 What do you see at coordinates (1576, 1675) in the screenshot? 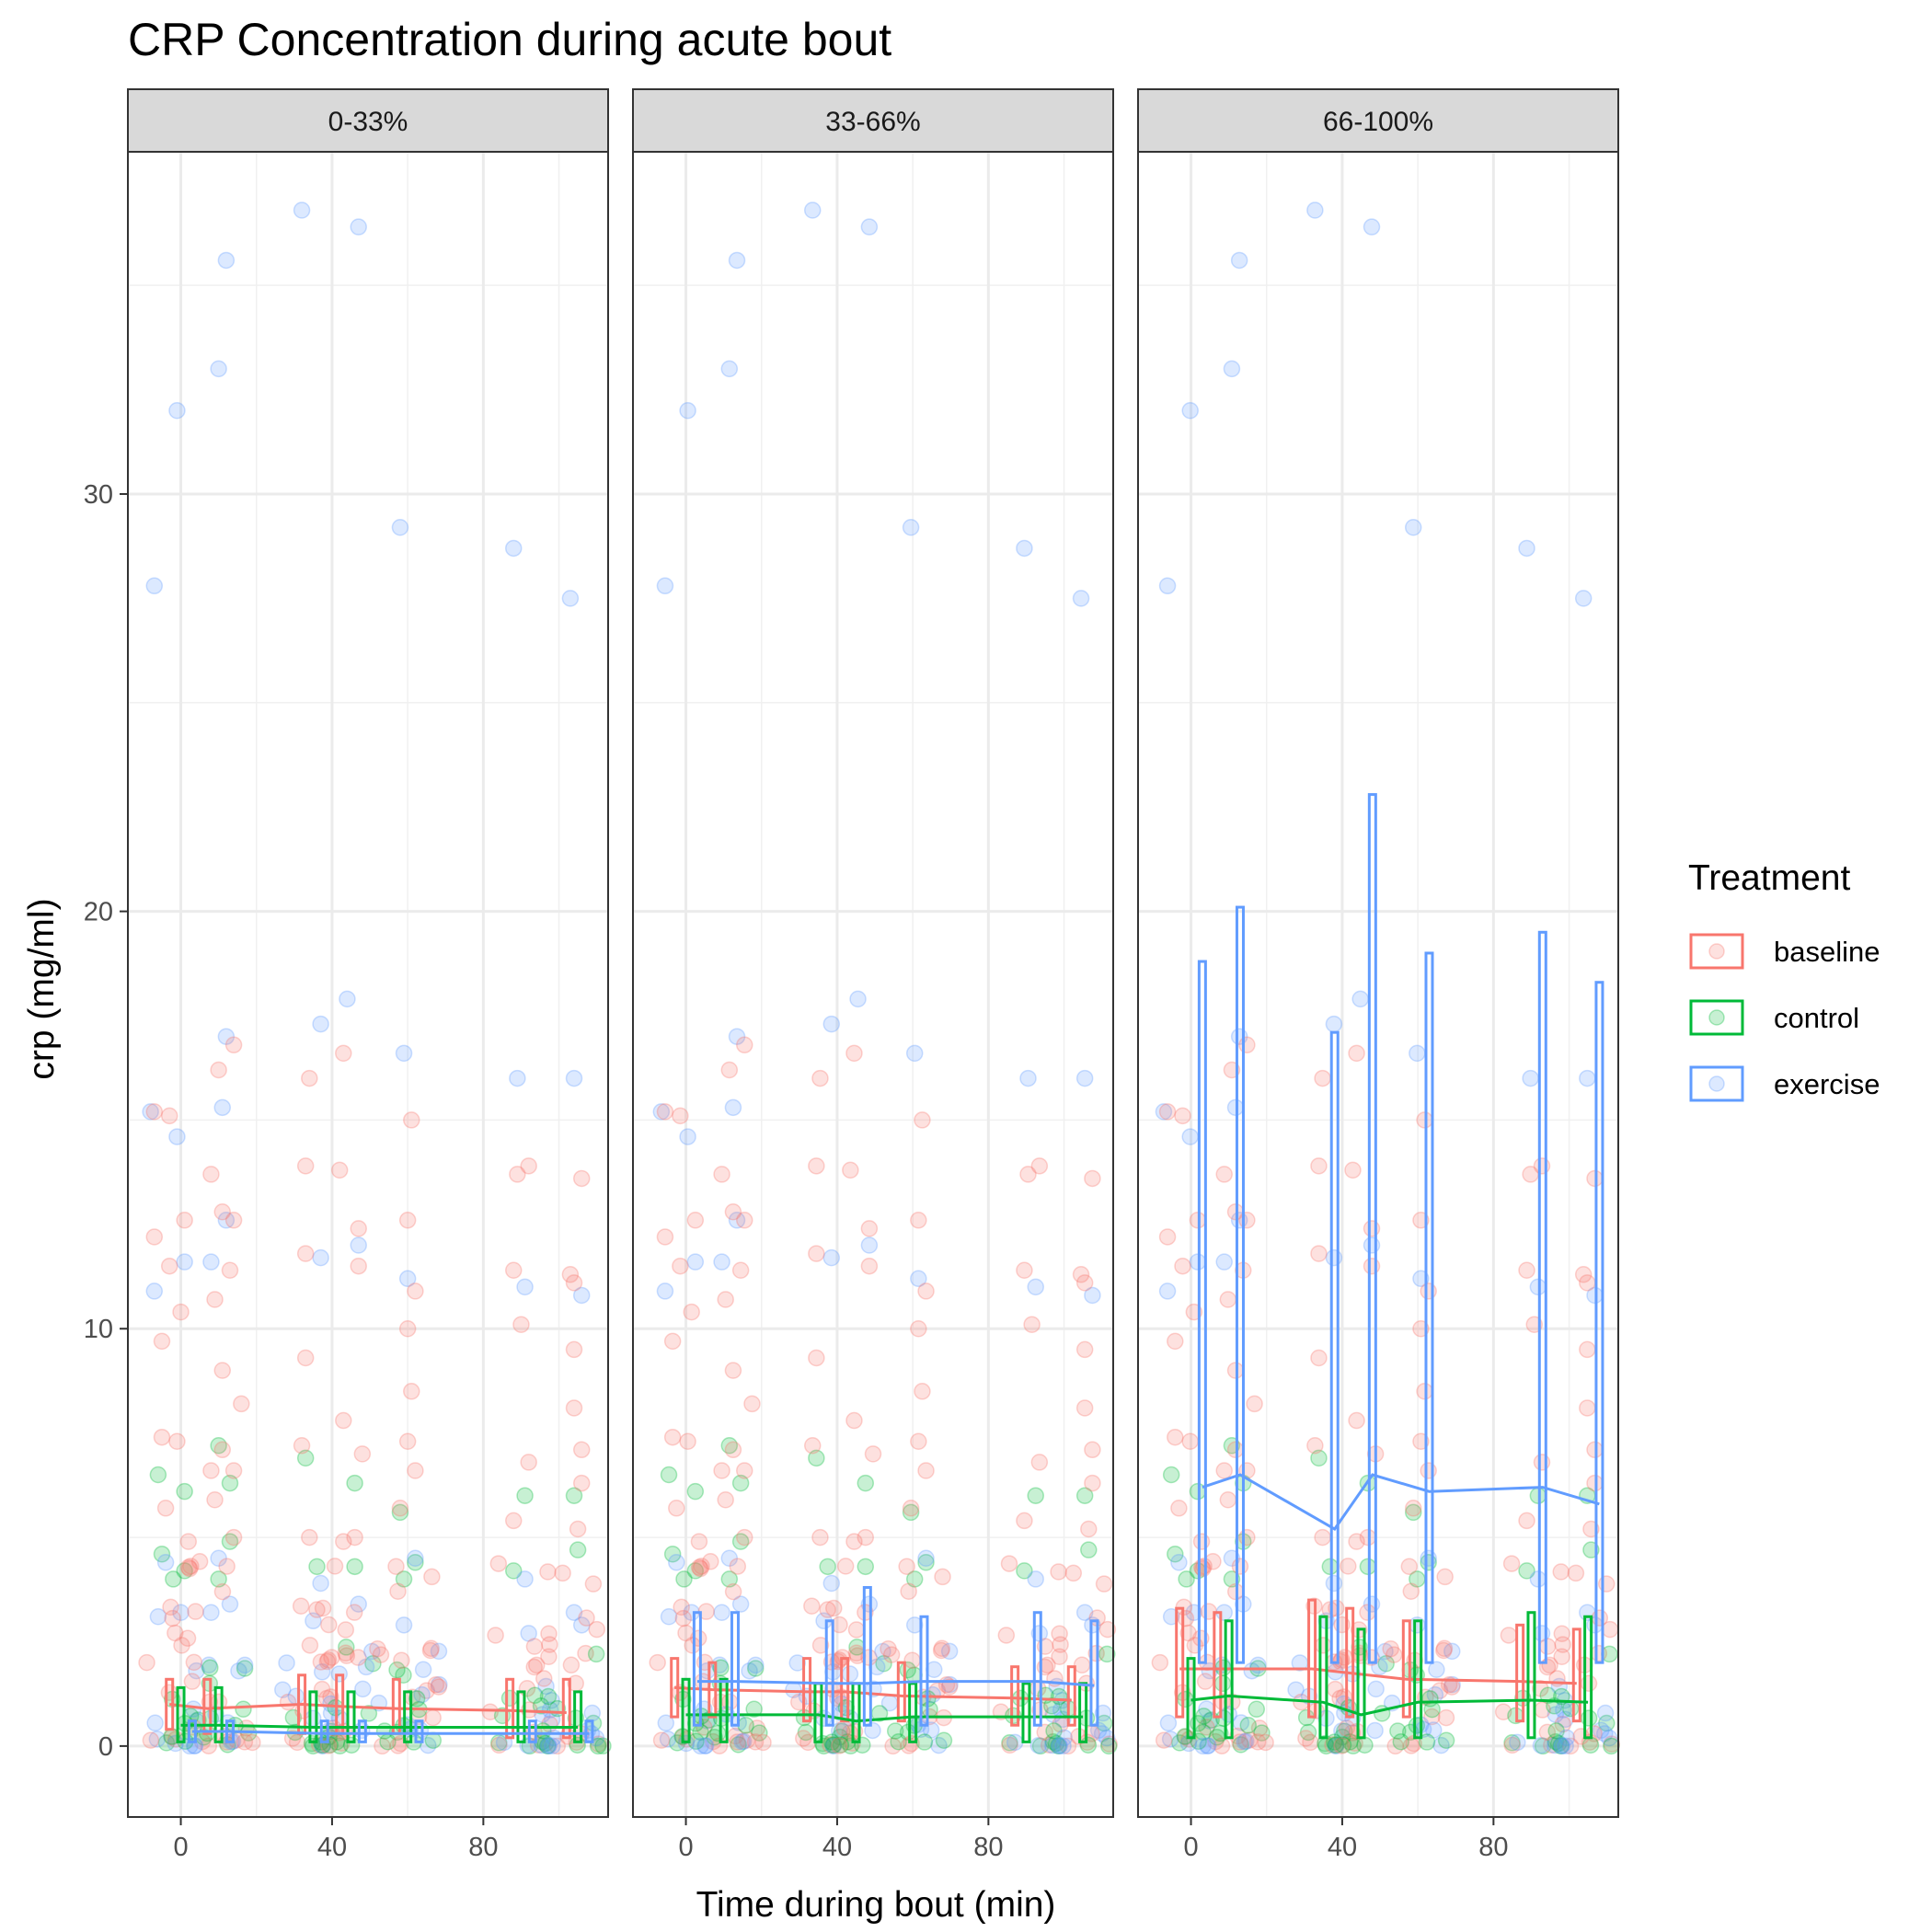
I see `error-bar-baseline` at bounding box center [1576, 1675].